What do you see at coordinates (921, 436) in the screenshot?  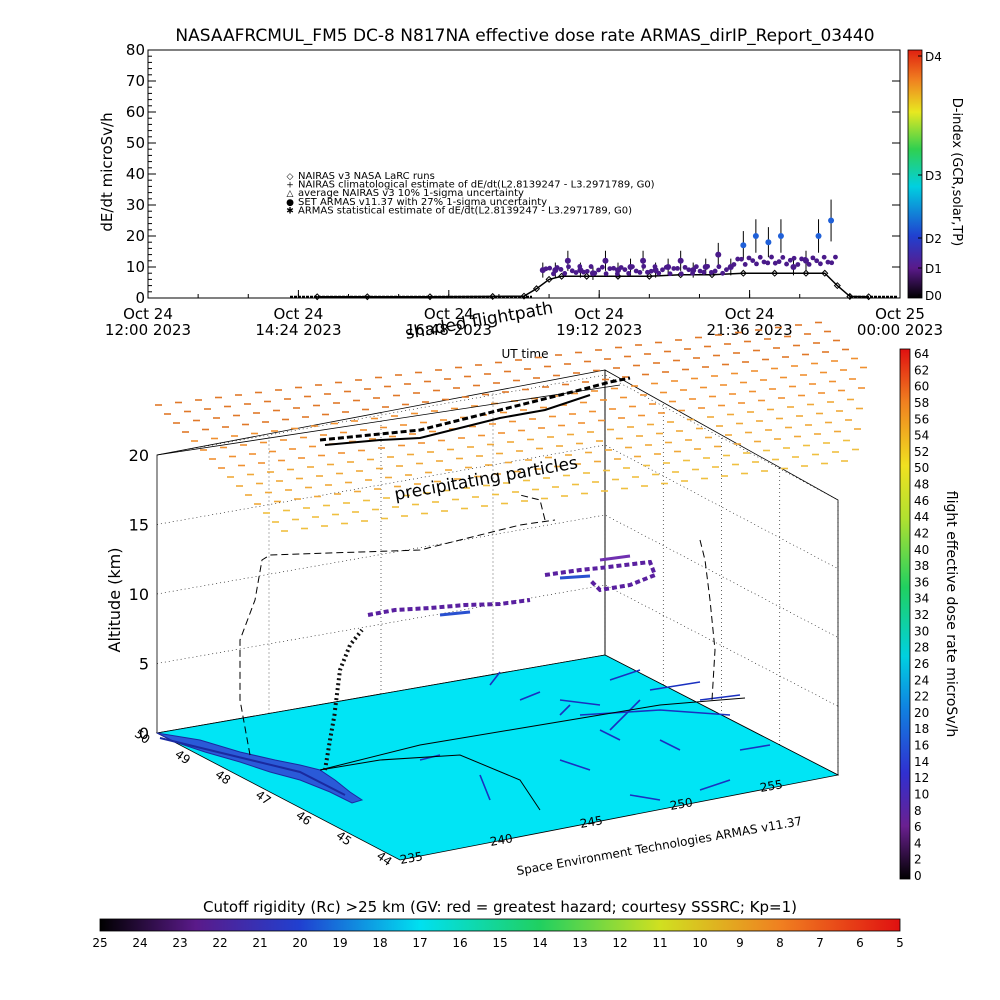 I see `dose-tick: 54` at bounding box center [921, 436].